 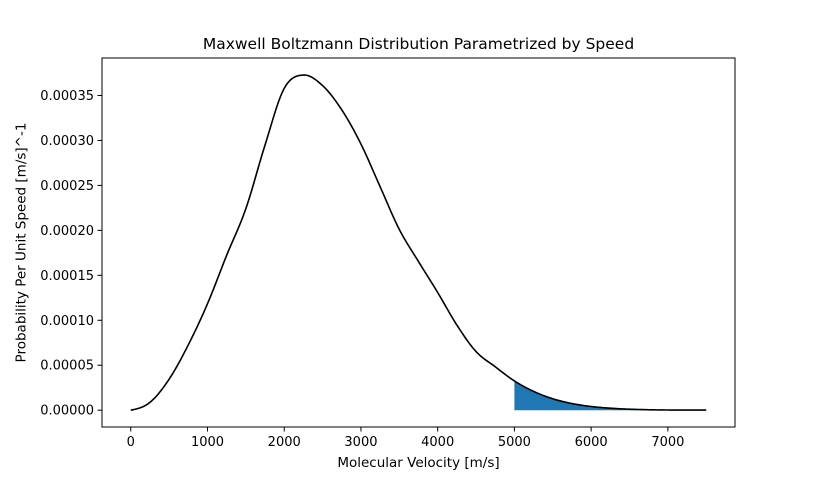 I want to click on x-tick-label: 0, so click(x=131, y=442).